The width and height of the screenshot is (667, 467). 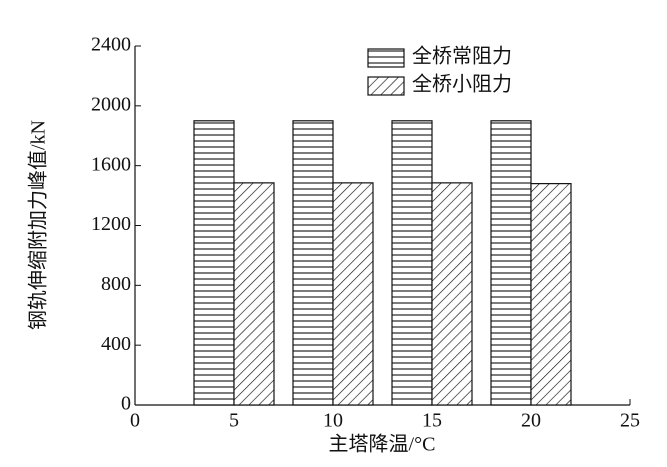 I want to click on x-tick-label: 5, so click(x=234, y=421).